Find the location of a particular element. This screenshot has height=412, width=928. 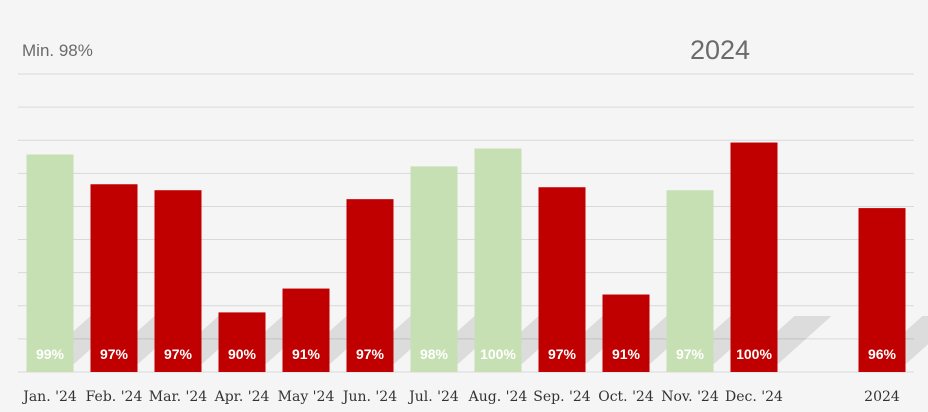

category-label: Aug. '24 is located at coordinates (498, 397).